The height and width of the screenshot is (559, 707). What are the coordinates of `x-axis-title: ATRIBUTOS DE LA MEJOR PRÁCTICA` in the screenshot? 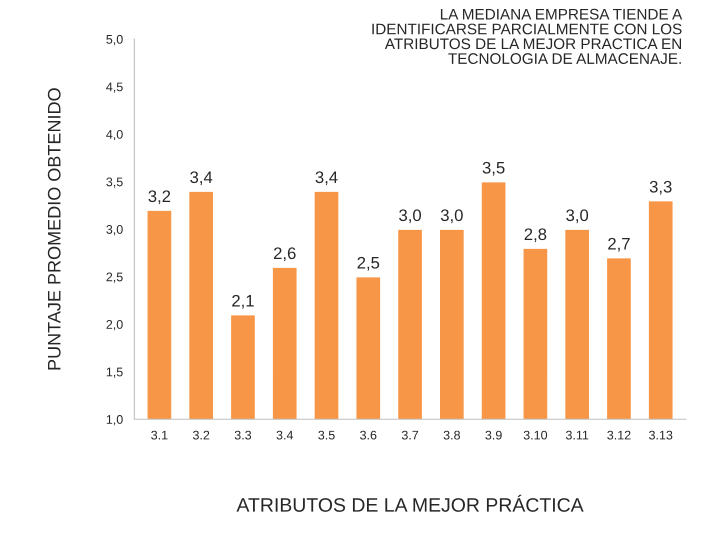 It's located at (410, 503).